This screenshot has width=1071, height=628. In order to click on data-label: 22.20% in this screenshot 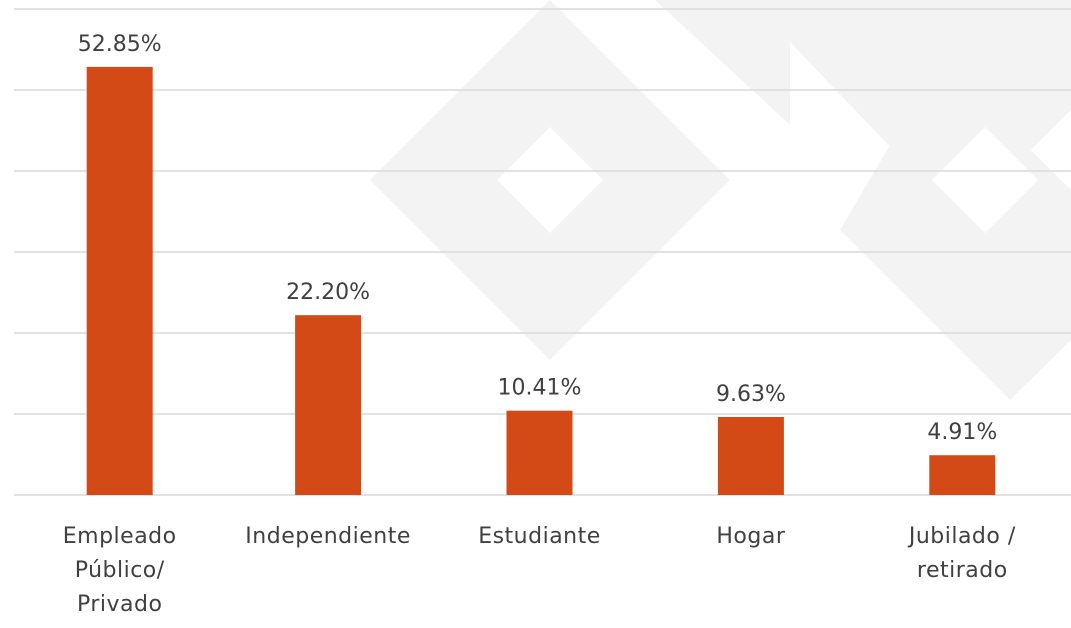, I will do `click(328, 292)`.